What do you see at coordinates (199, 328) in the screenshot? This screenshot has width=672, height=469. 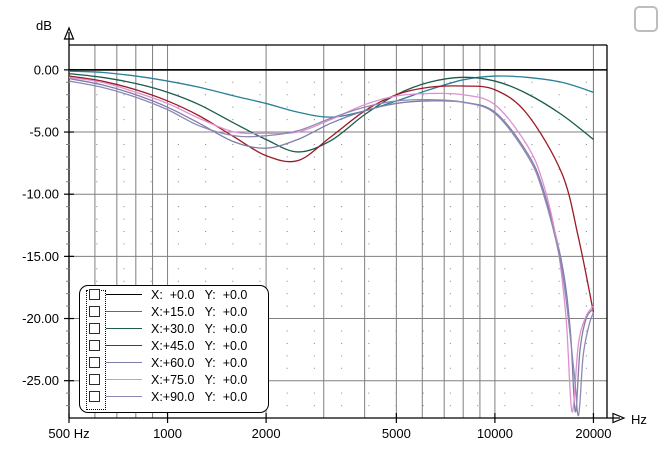 I see `legend-label: X:+30.0 Y: +0.0` at bounding box center [199, 328].